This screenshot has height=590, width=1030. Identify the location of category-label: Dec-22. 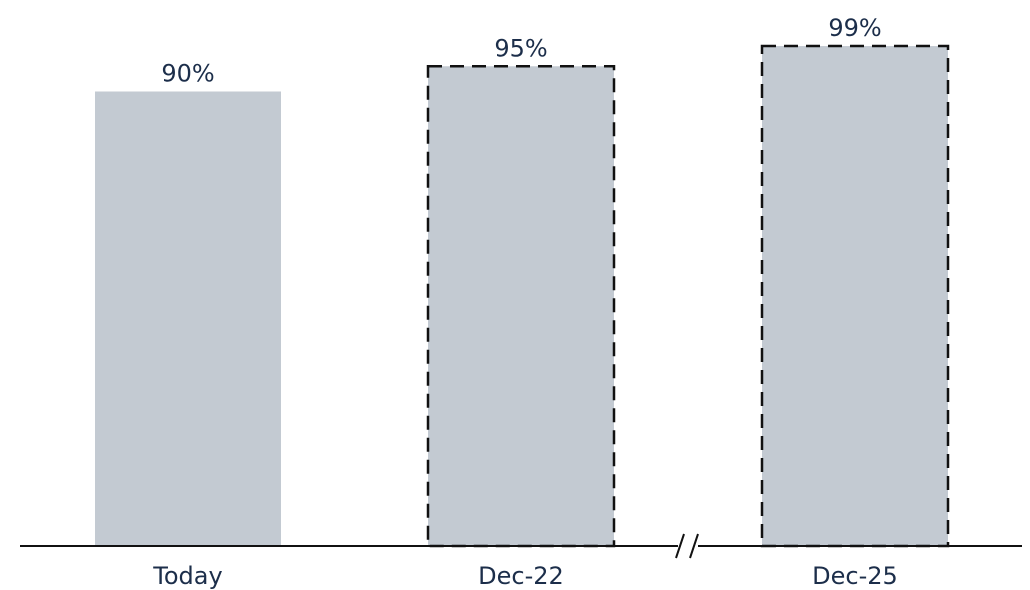
(521, 576).